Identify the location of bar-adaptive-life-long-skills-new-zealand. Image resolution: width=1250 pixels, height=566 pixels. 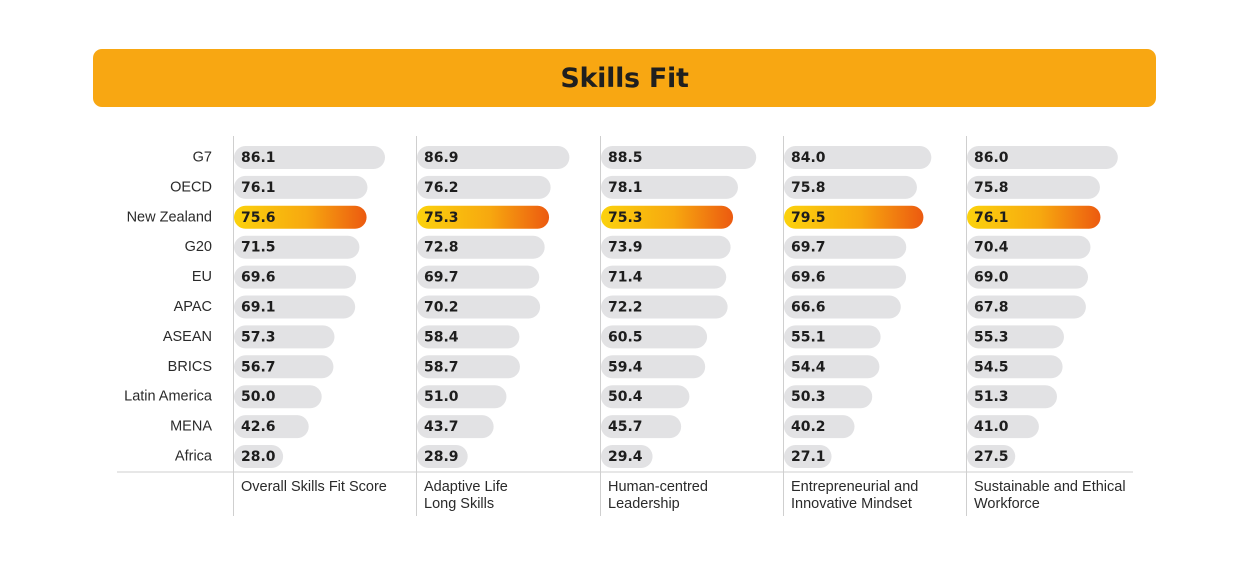
(483, 217).